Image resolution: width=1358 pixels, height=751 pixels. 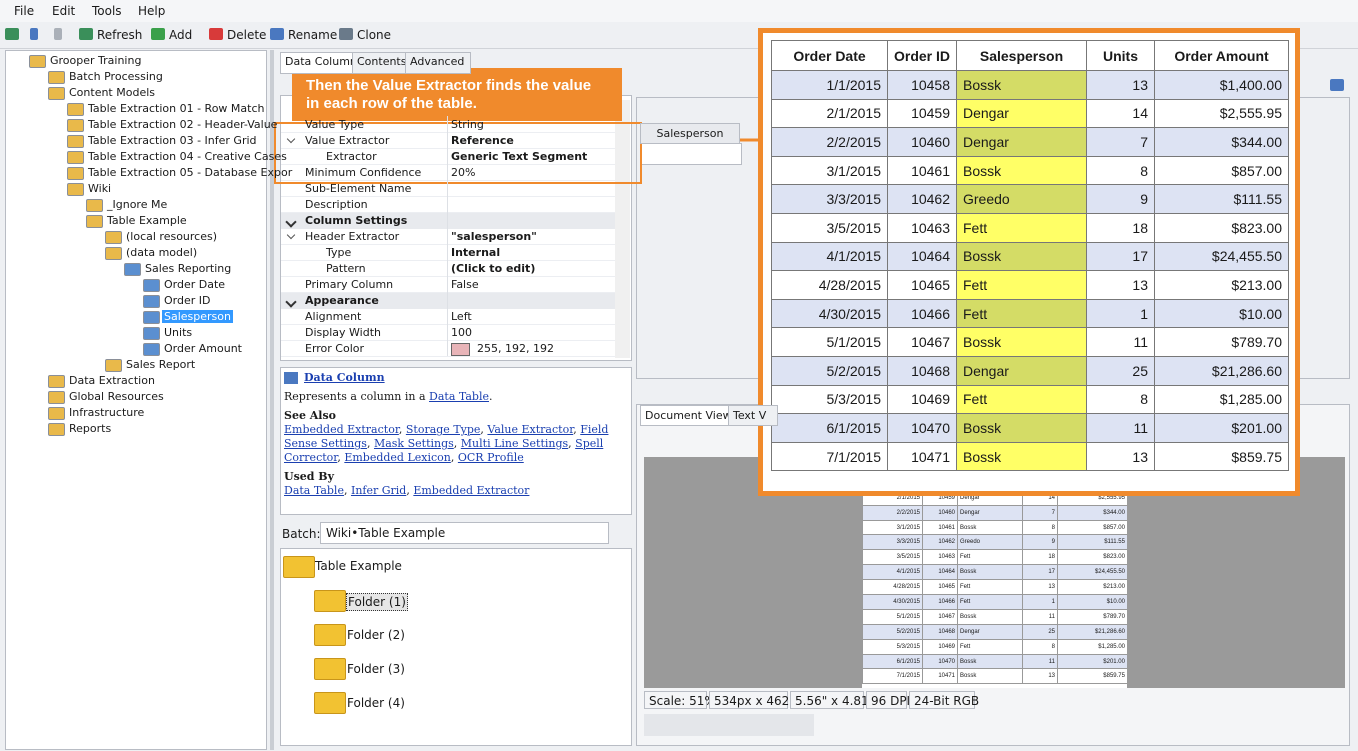 What do you see at coordinates (172, 140) in the screenshot?
I see `tree-node: Table Extraction 03 - Infer Grid` at bounding box center [172, 140].